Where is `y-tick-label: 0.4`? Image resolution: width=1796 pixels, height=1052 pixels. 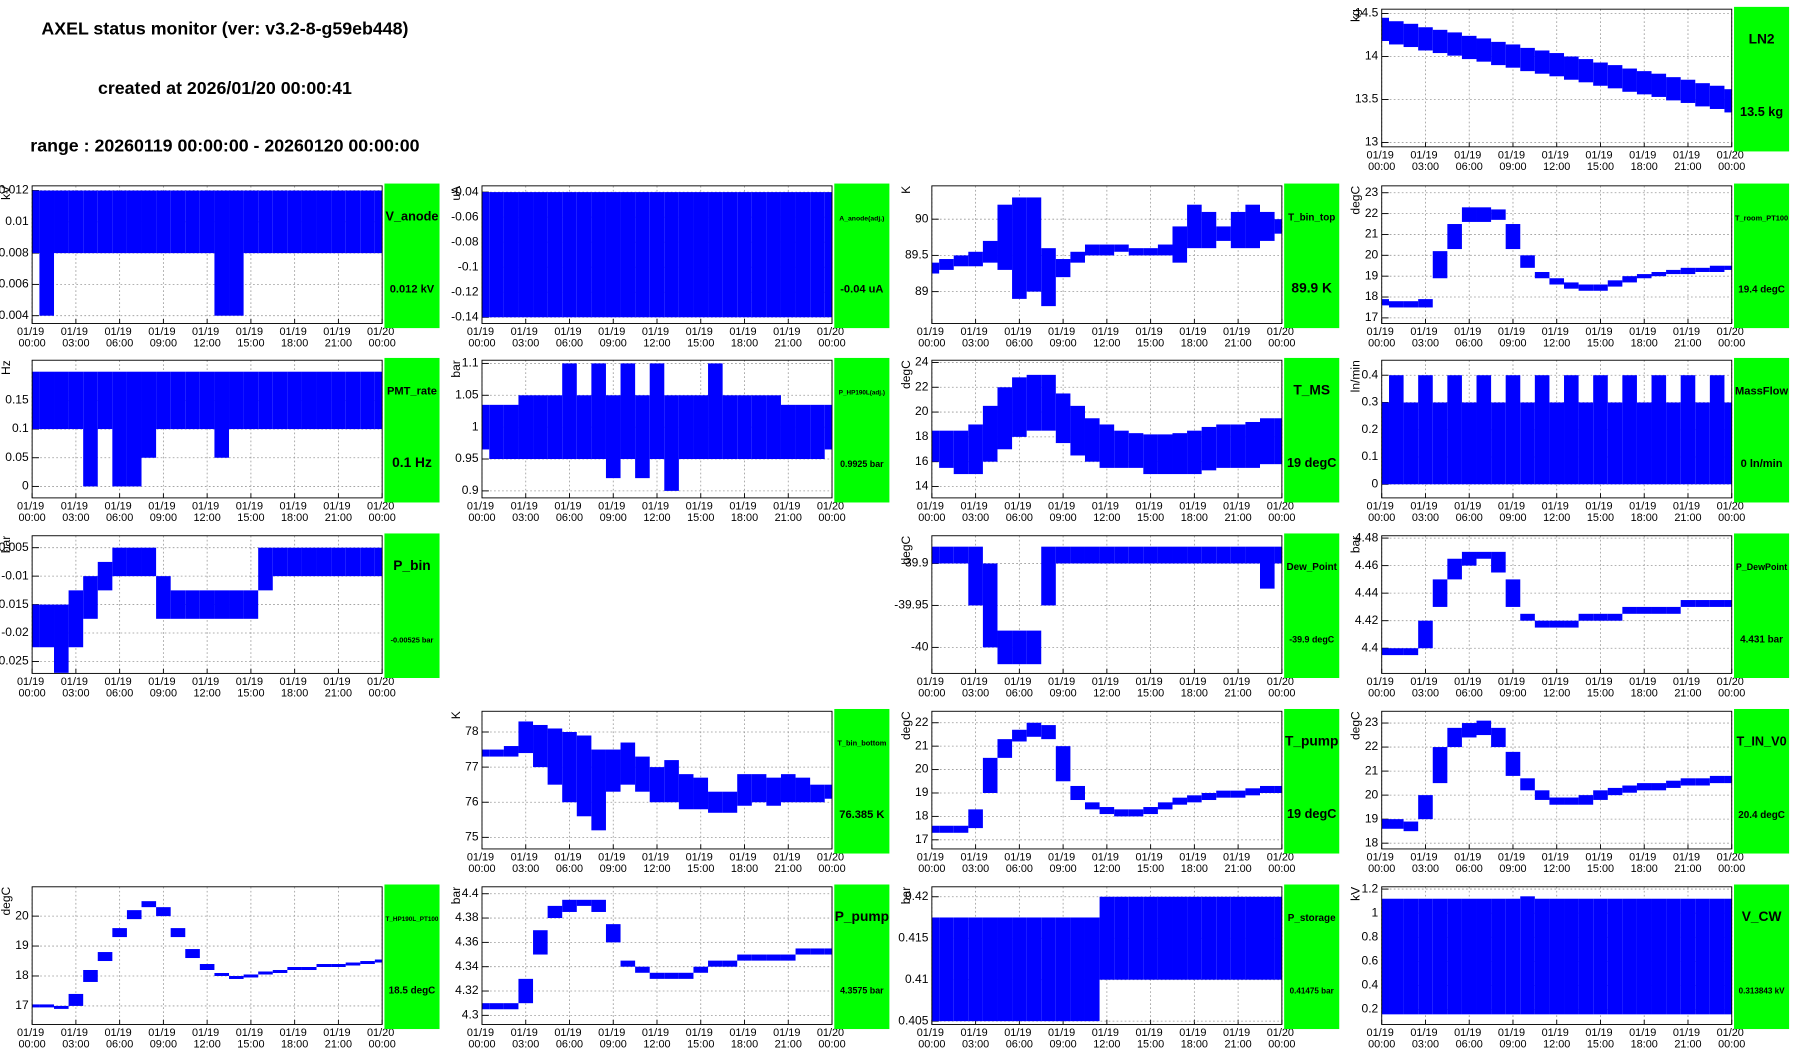
y-tick-label: 0.4 is located at coordinates (1370, 374).